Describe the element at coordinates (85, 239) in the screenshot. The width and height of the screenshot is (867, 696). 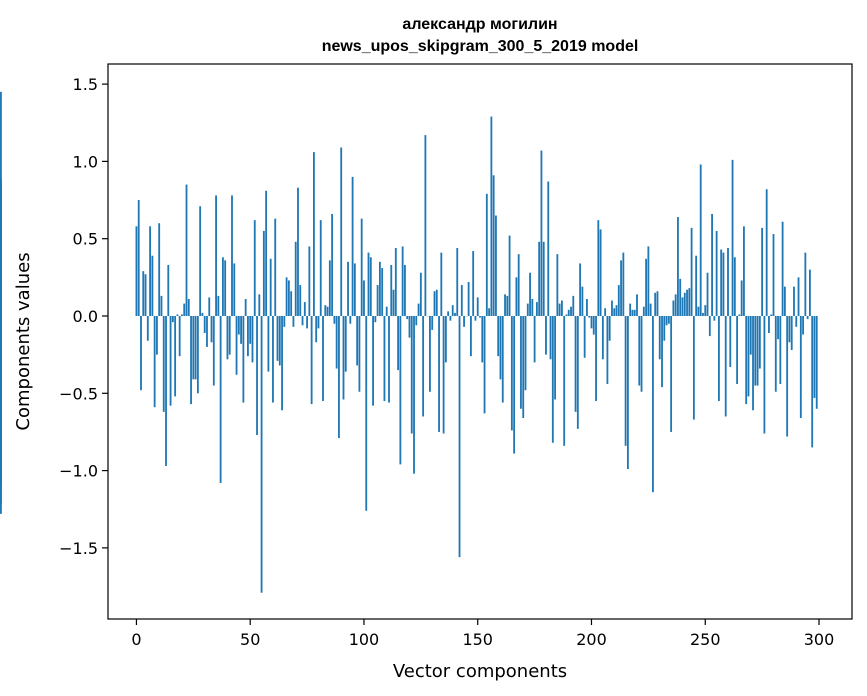
I see `y-tick-label: 0.5` at that location.